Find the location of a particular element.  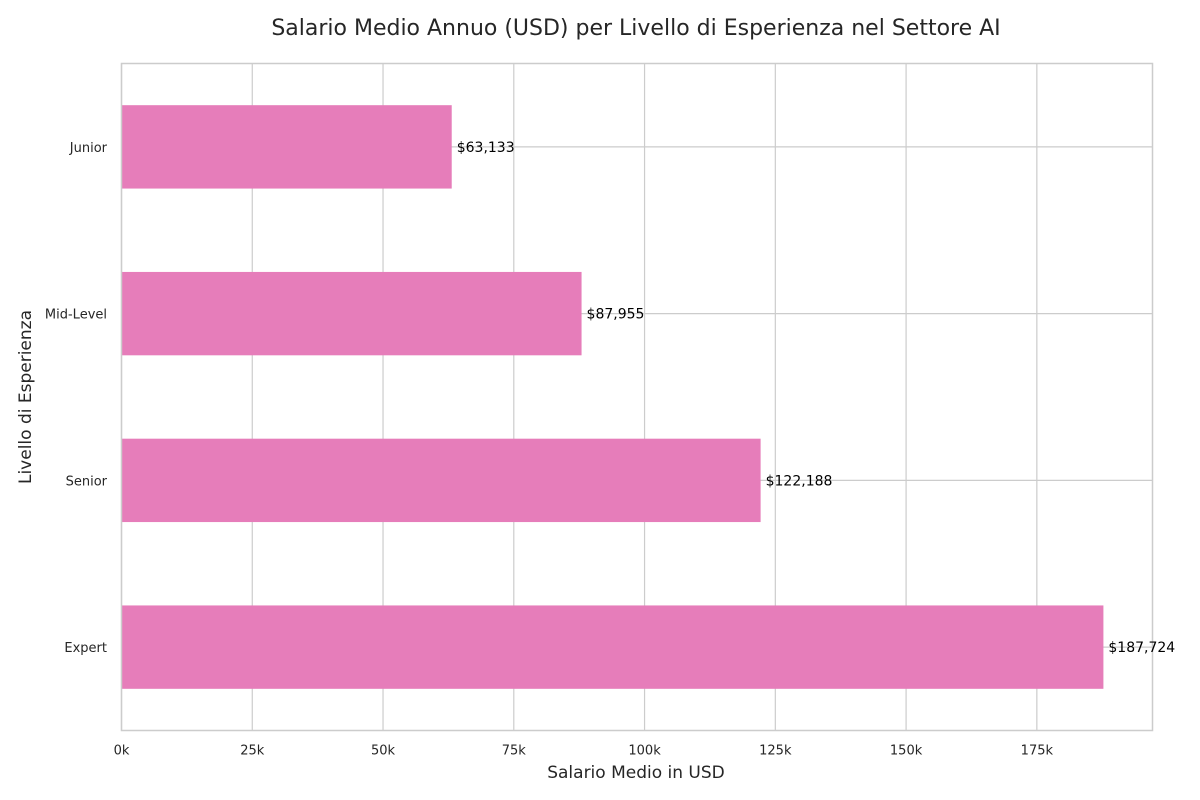

x-tick-label: 0k is located at coordinates (122, 751).